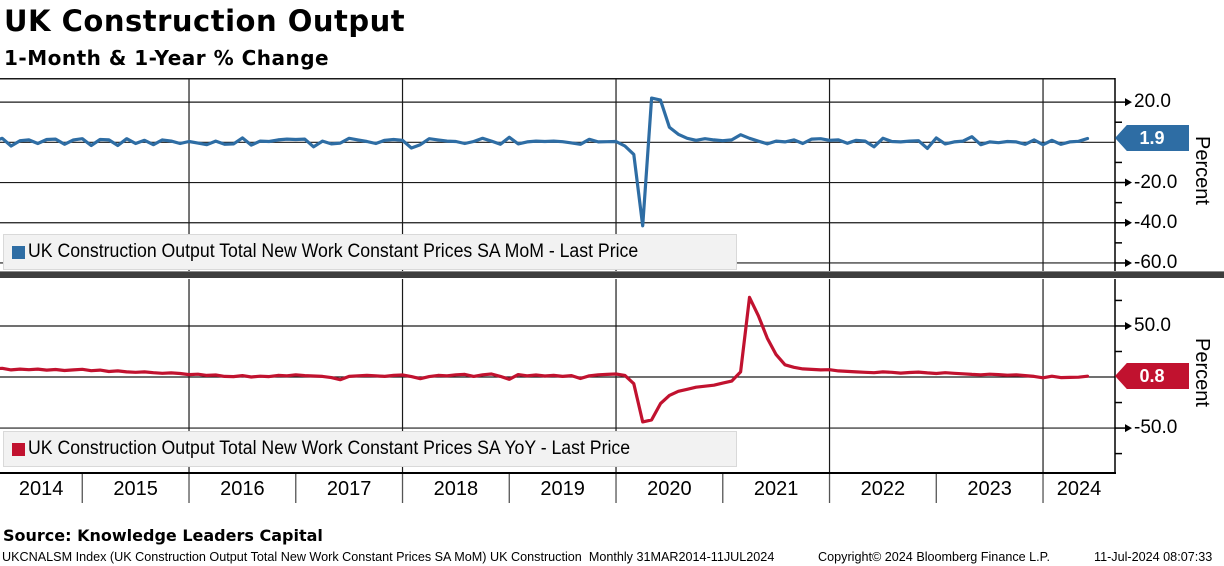 Image resolution: width=1224 pixels, height=566 pixels. I want to click on y-axis, so click(1123, 174).